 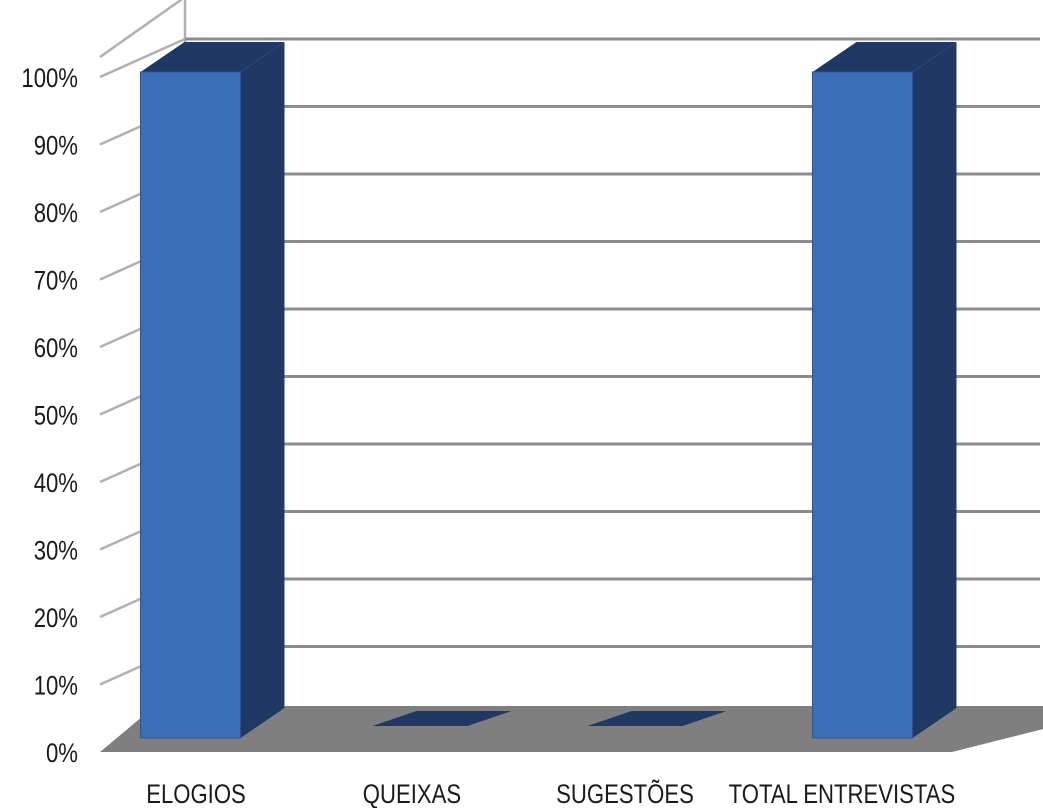 I want to click on y-tick-label: 70%, so click(x=56, y=282).